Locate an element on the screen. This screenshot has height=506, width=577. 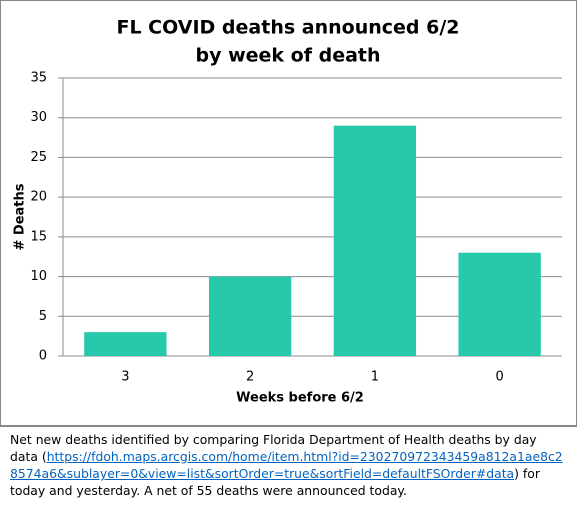
y-tick-label: 35 is located at coordinates (38, 78).